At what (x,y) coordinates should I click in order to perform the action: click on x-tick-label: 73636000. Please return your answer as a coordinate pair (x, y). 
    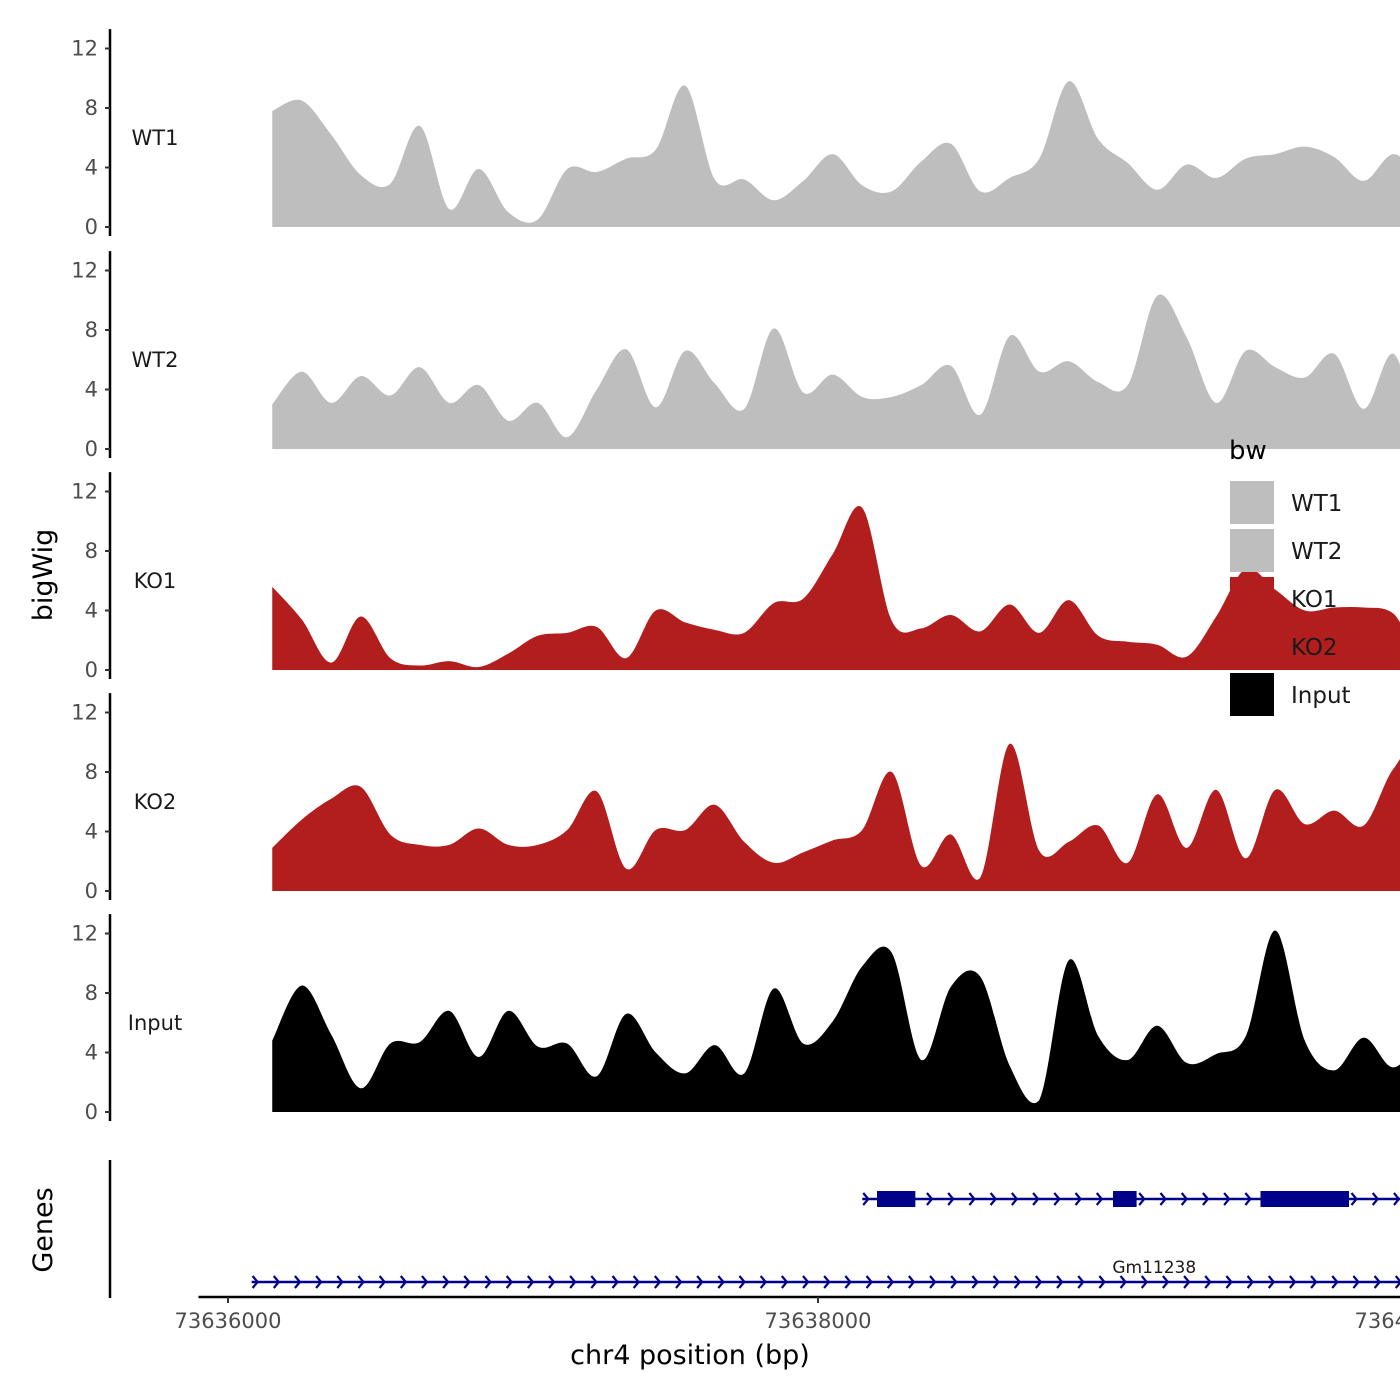
    Looking at the image, I should click on (228, 1321).